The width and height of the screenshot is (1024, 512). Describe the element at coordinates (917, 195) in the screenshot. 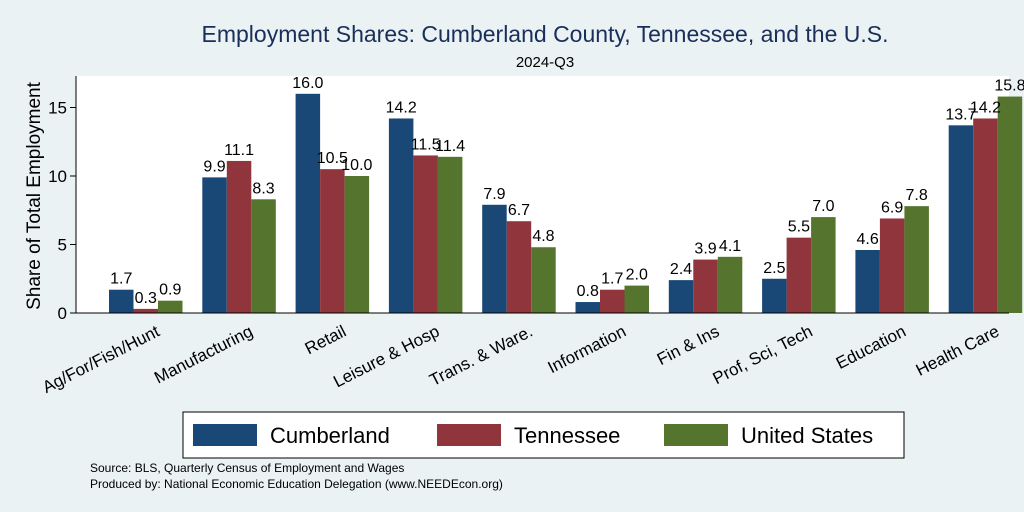

I see `bar-value-label: 7.8` at that location.